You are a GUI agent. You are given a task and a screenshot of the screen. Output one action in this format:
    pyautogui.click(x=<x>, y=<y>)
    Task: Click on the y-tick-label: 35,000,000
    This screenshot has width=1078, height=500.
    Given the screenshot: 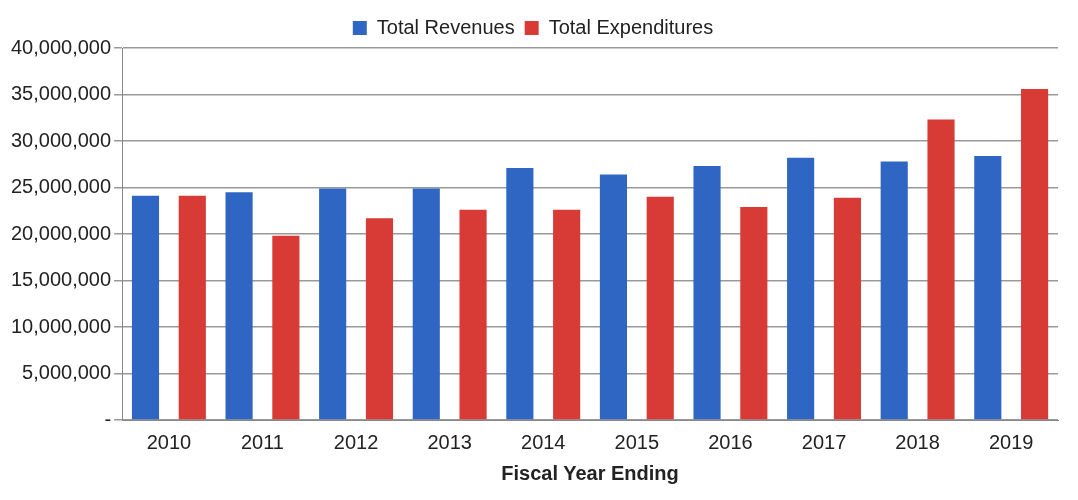 What is the action you would take?
    pyautogui.click(x=61, y=93)
    